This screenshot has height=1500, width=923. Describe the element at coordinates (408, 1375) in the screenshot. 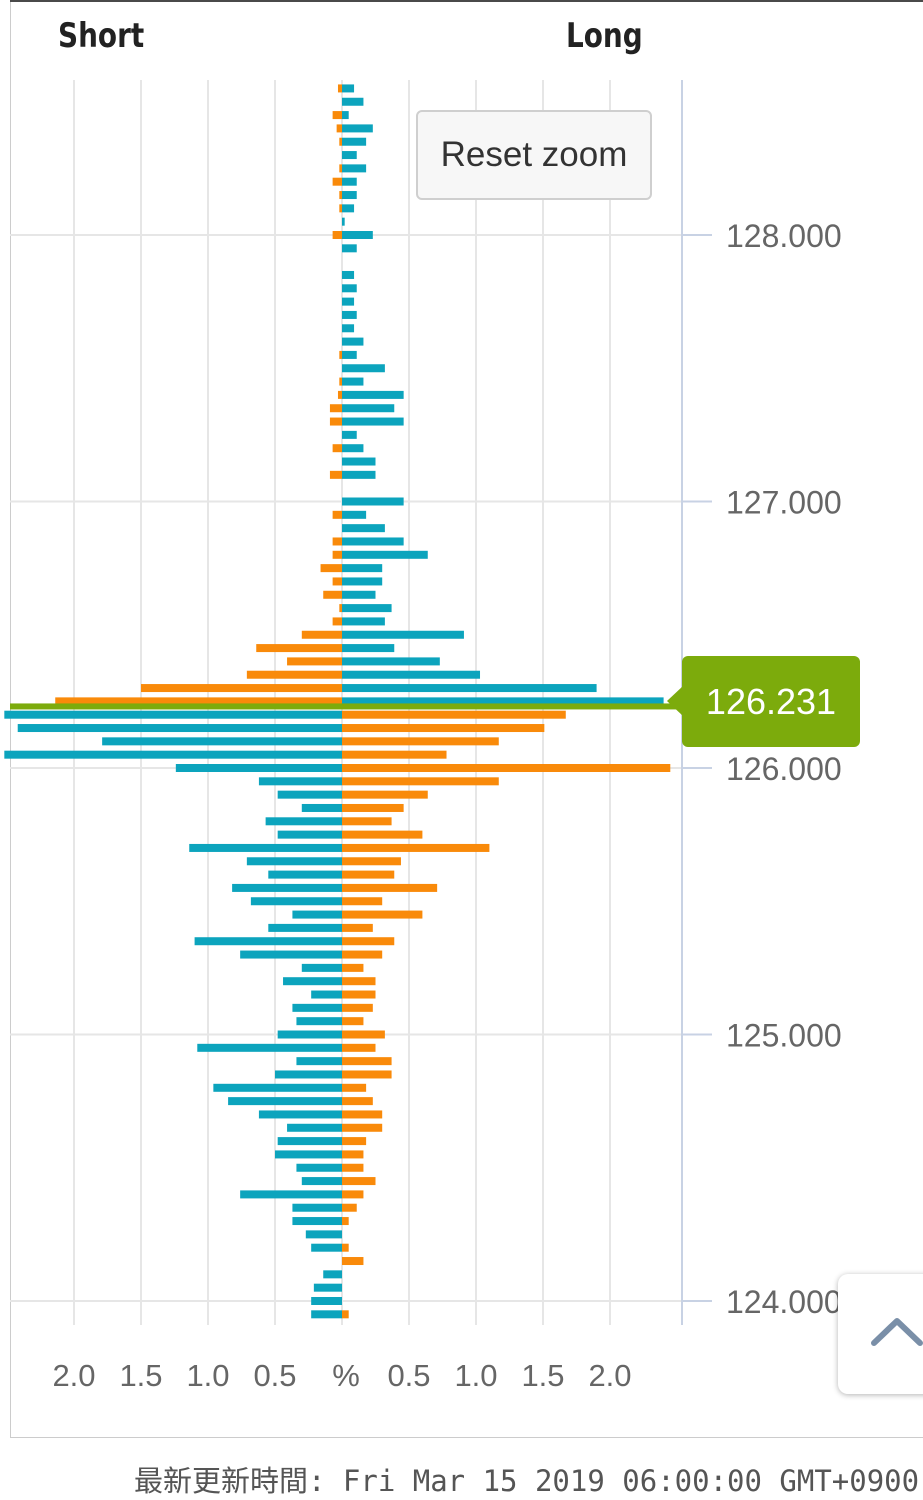

I see `x-axis-tick-label: 0.5` at that location.